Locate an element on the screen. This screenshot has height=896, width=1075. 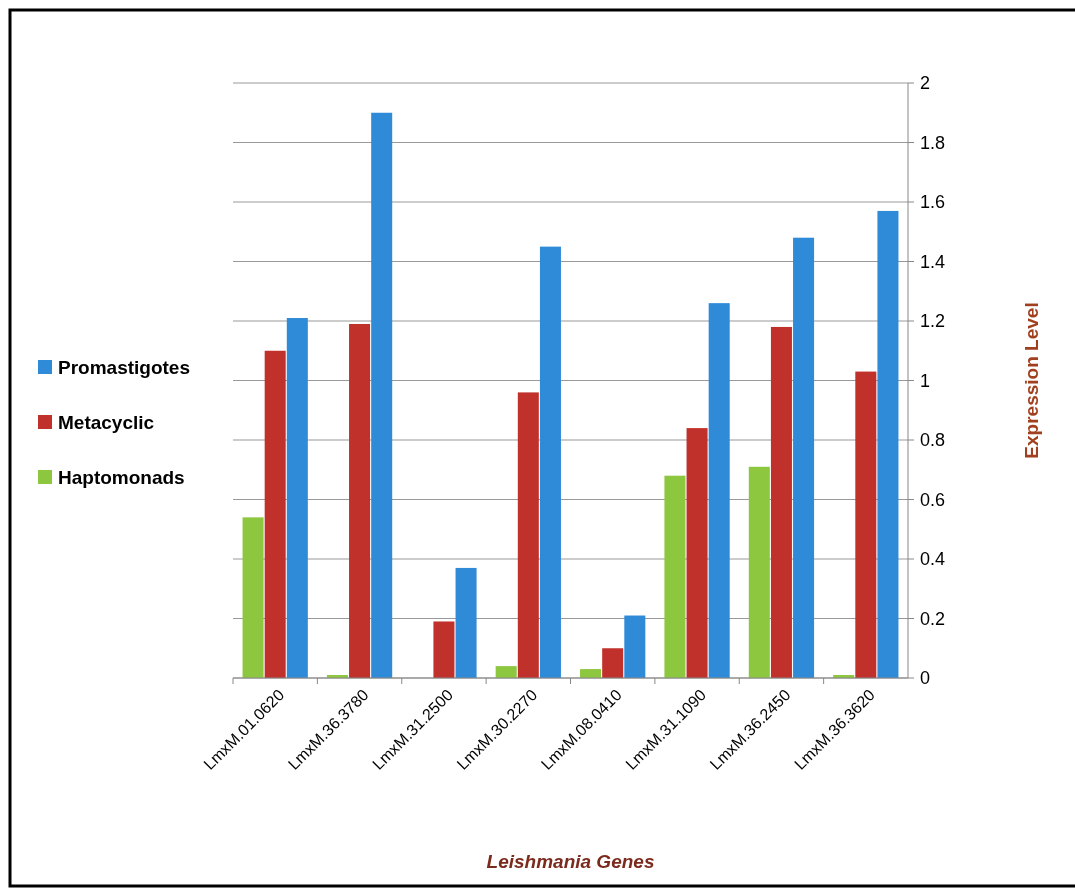
y-tick-label: 0.2 is located at coordinates (933, 618).